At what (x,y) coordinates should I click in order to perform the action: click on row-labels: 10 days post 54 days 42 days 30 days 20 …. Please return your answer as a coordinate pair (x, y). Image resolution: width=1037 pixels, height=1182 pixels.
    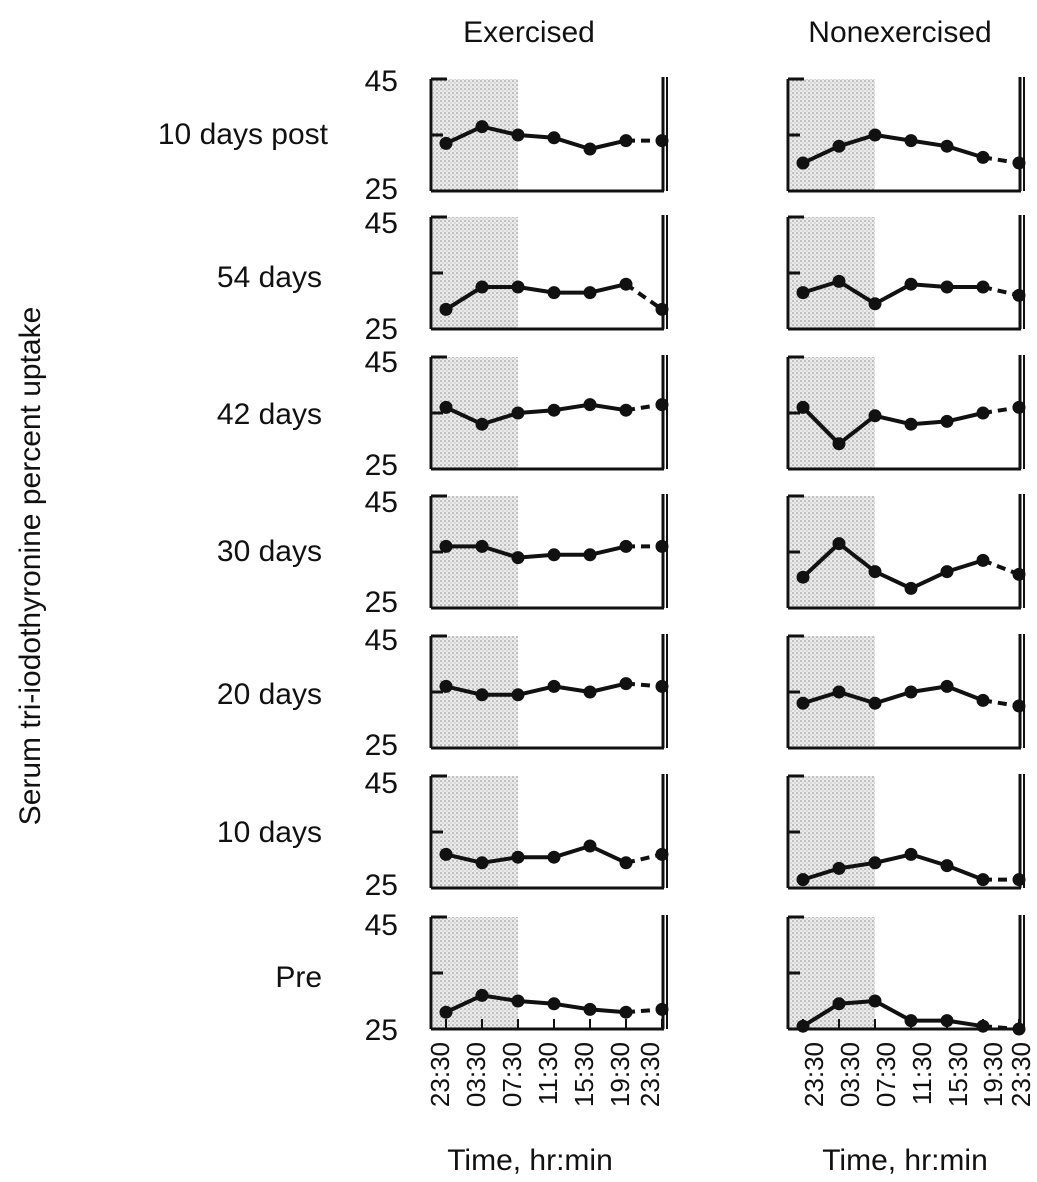
    Looking at the image, I should click on (243, 556).